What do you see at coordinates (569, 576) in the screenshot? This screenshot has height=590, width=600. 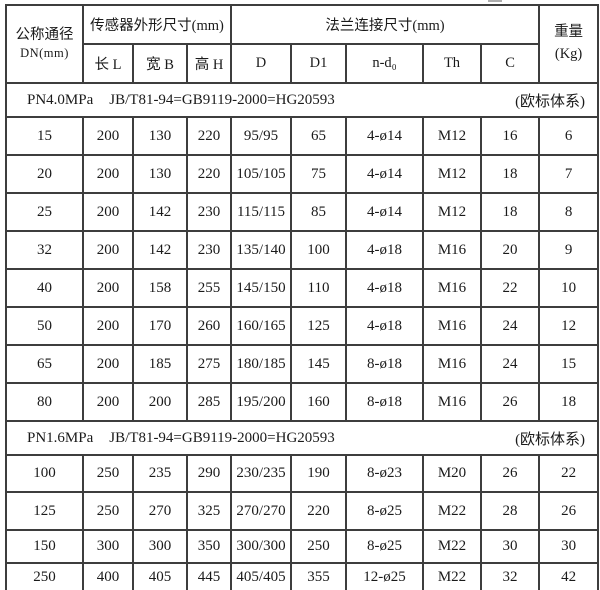 I see `cell-weight: 42` at bounding box center [569, 576].